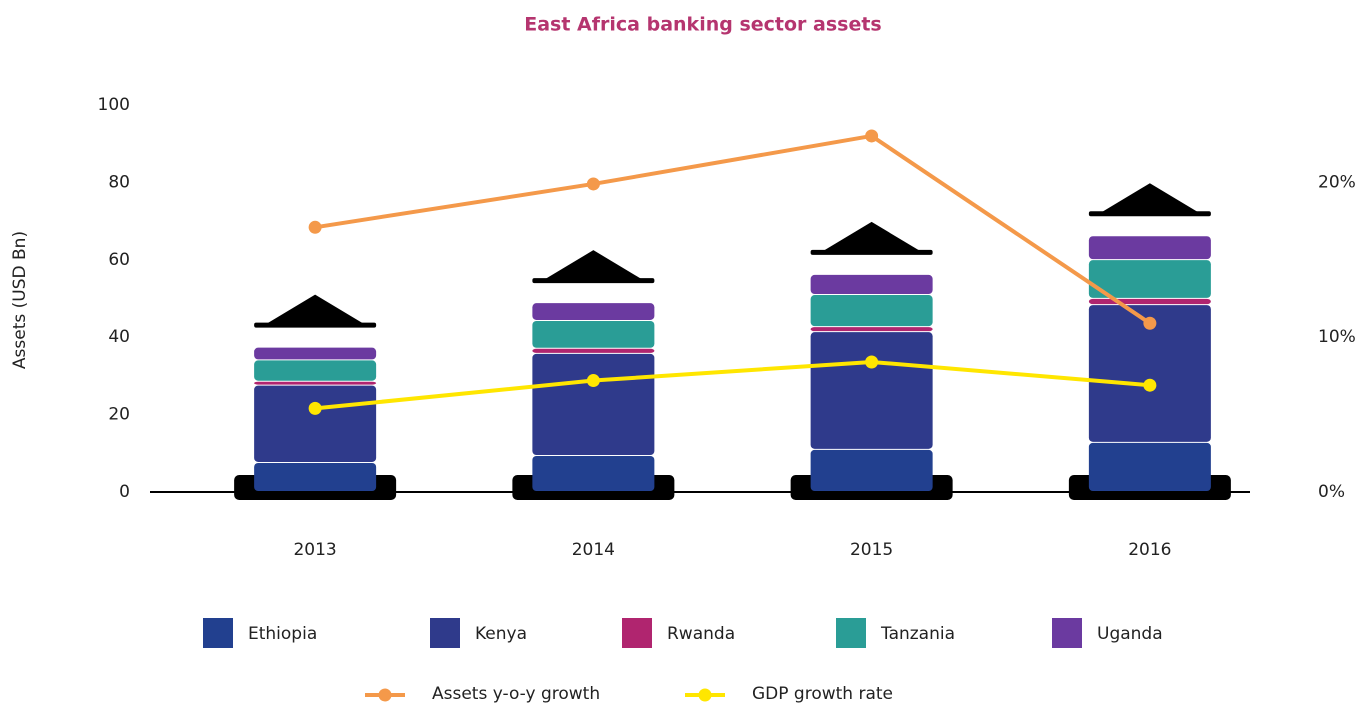  Describe the element at coordinates (114, 105) in the screenshot. I see `y-tick-label: 100` at that location.